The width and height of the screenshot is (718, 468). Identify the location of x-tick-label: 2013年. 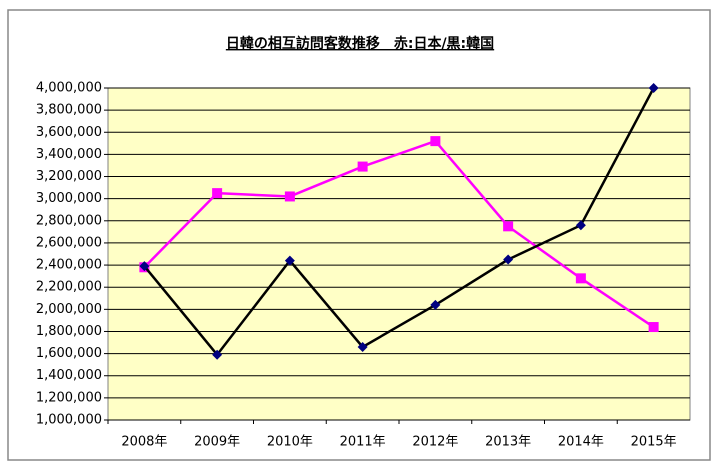
(508, 442).